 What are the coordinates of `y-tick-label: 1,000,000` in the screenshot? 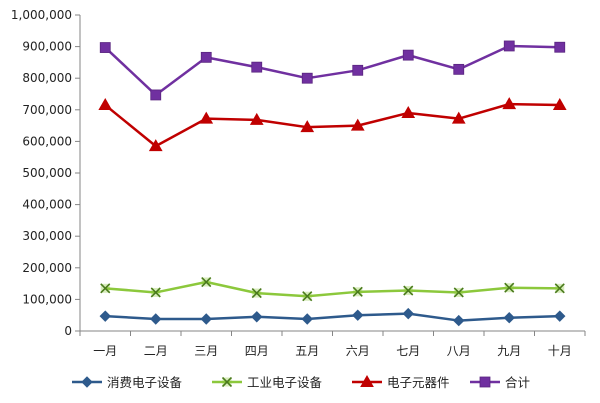 It's located at (41, 15).